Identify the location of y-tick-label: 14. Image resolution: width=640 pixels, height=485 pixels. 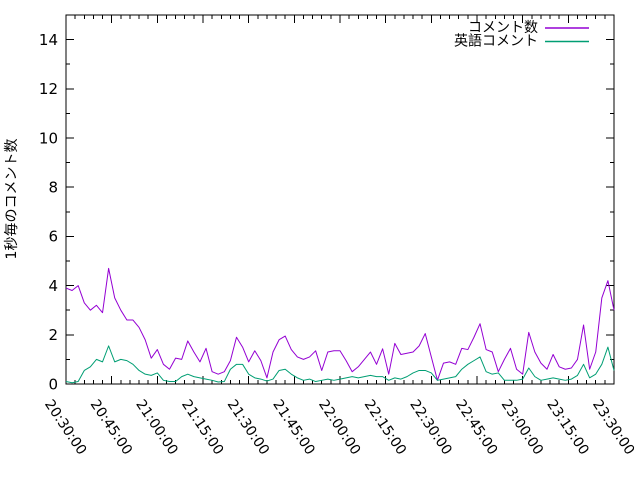
(48, 40).